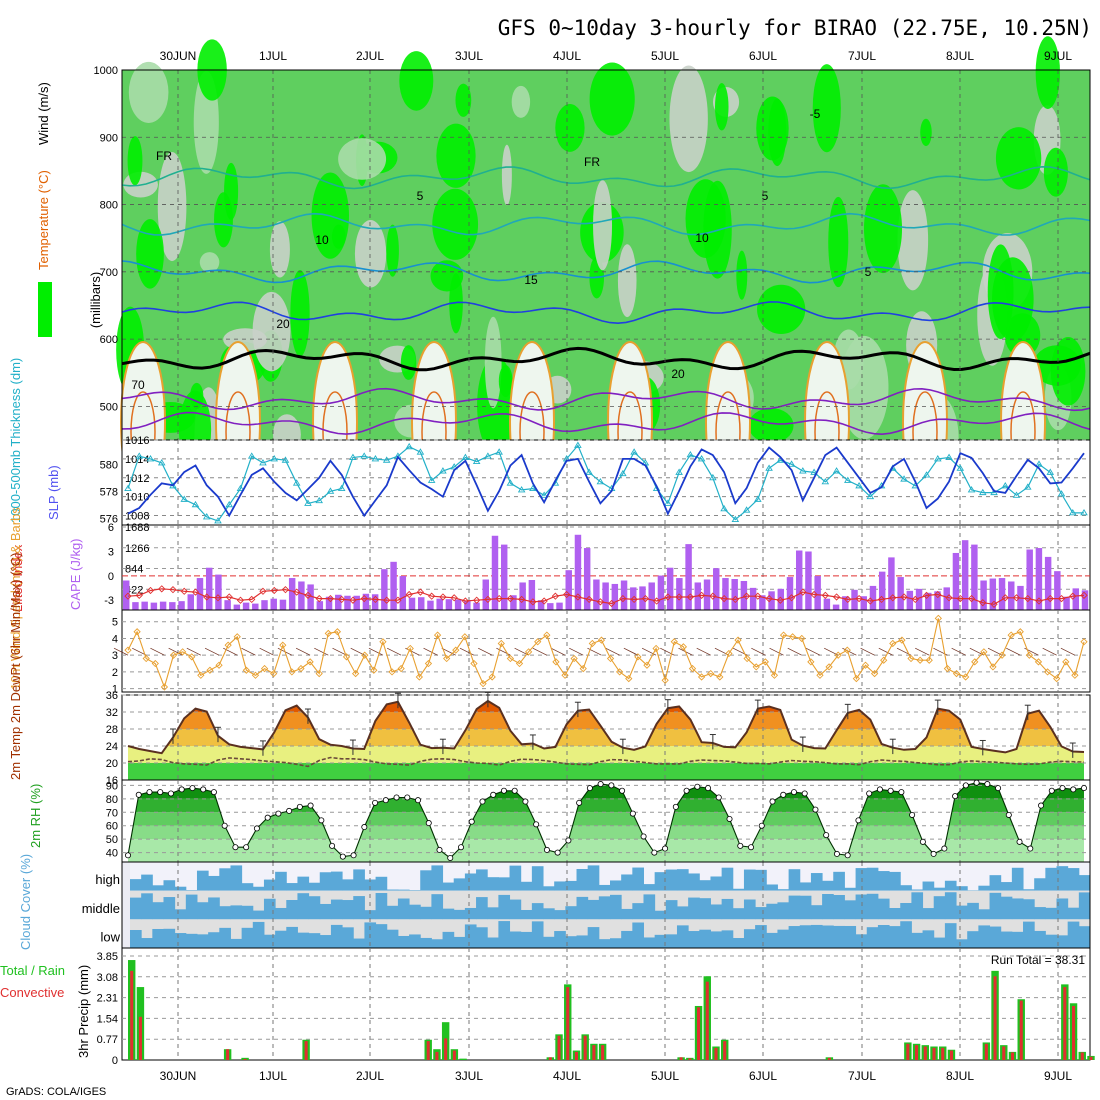 The height and width of the screenshot is (1100, 1100). Describe the element at coordinates (15, 598) in the screenshot. I see `wind-ylabel: 10m Wind Speed (m/s) & Barbs` at that location.